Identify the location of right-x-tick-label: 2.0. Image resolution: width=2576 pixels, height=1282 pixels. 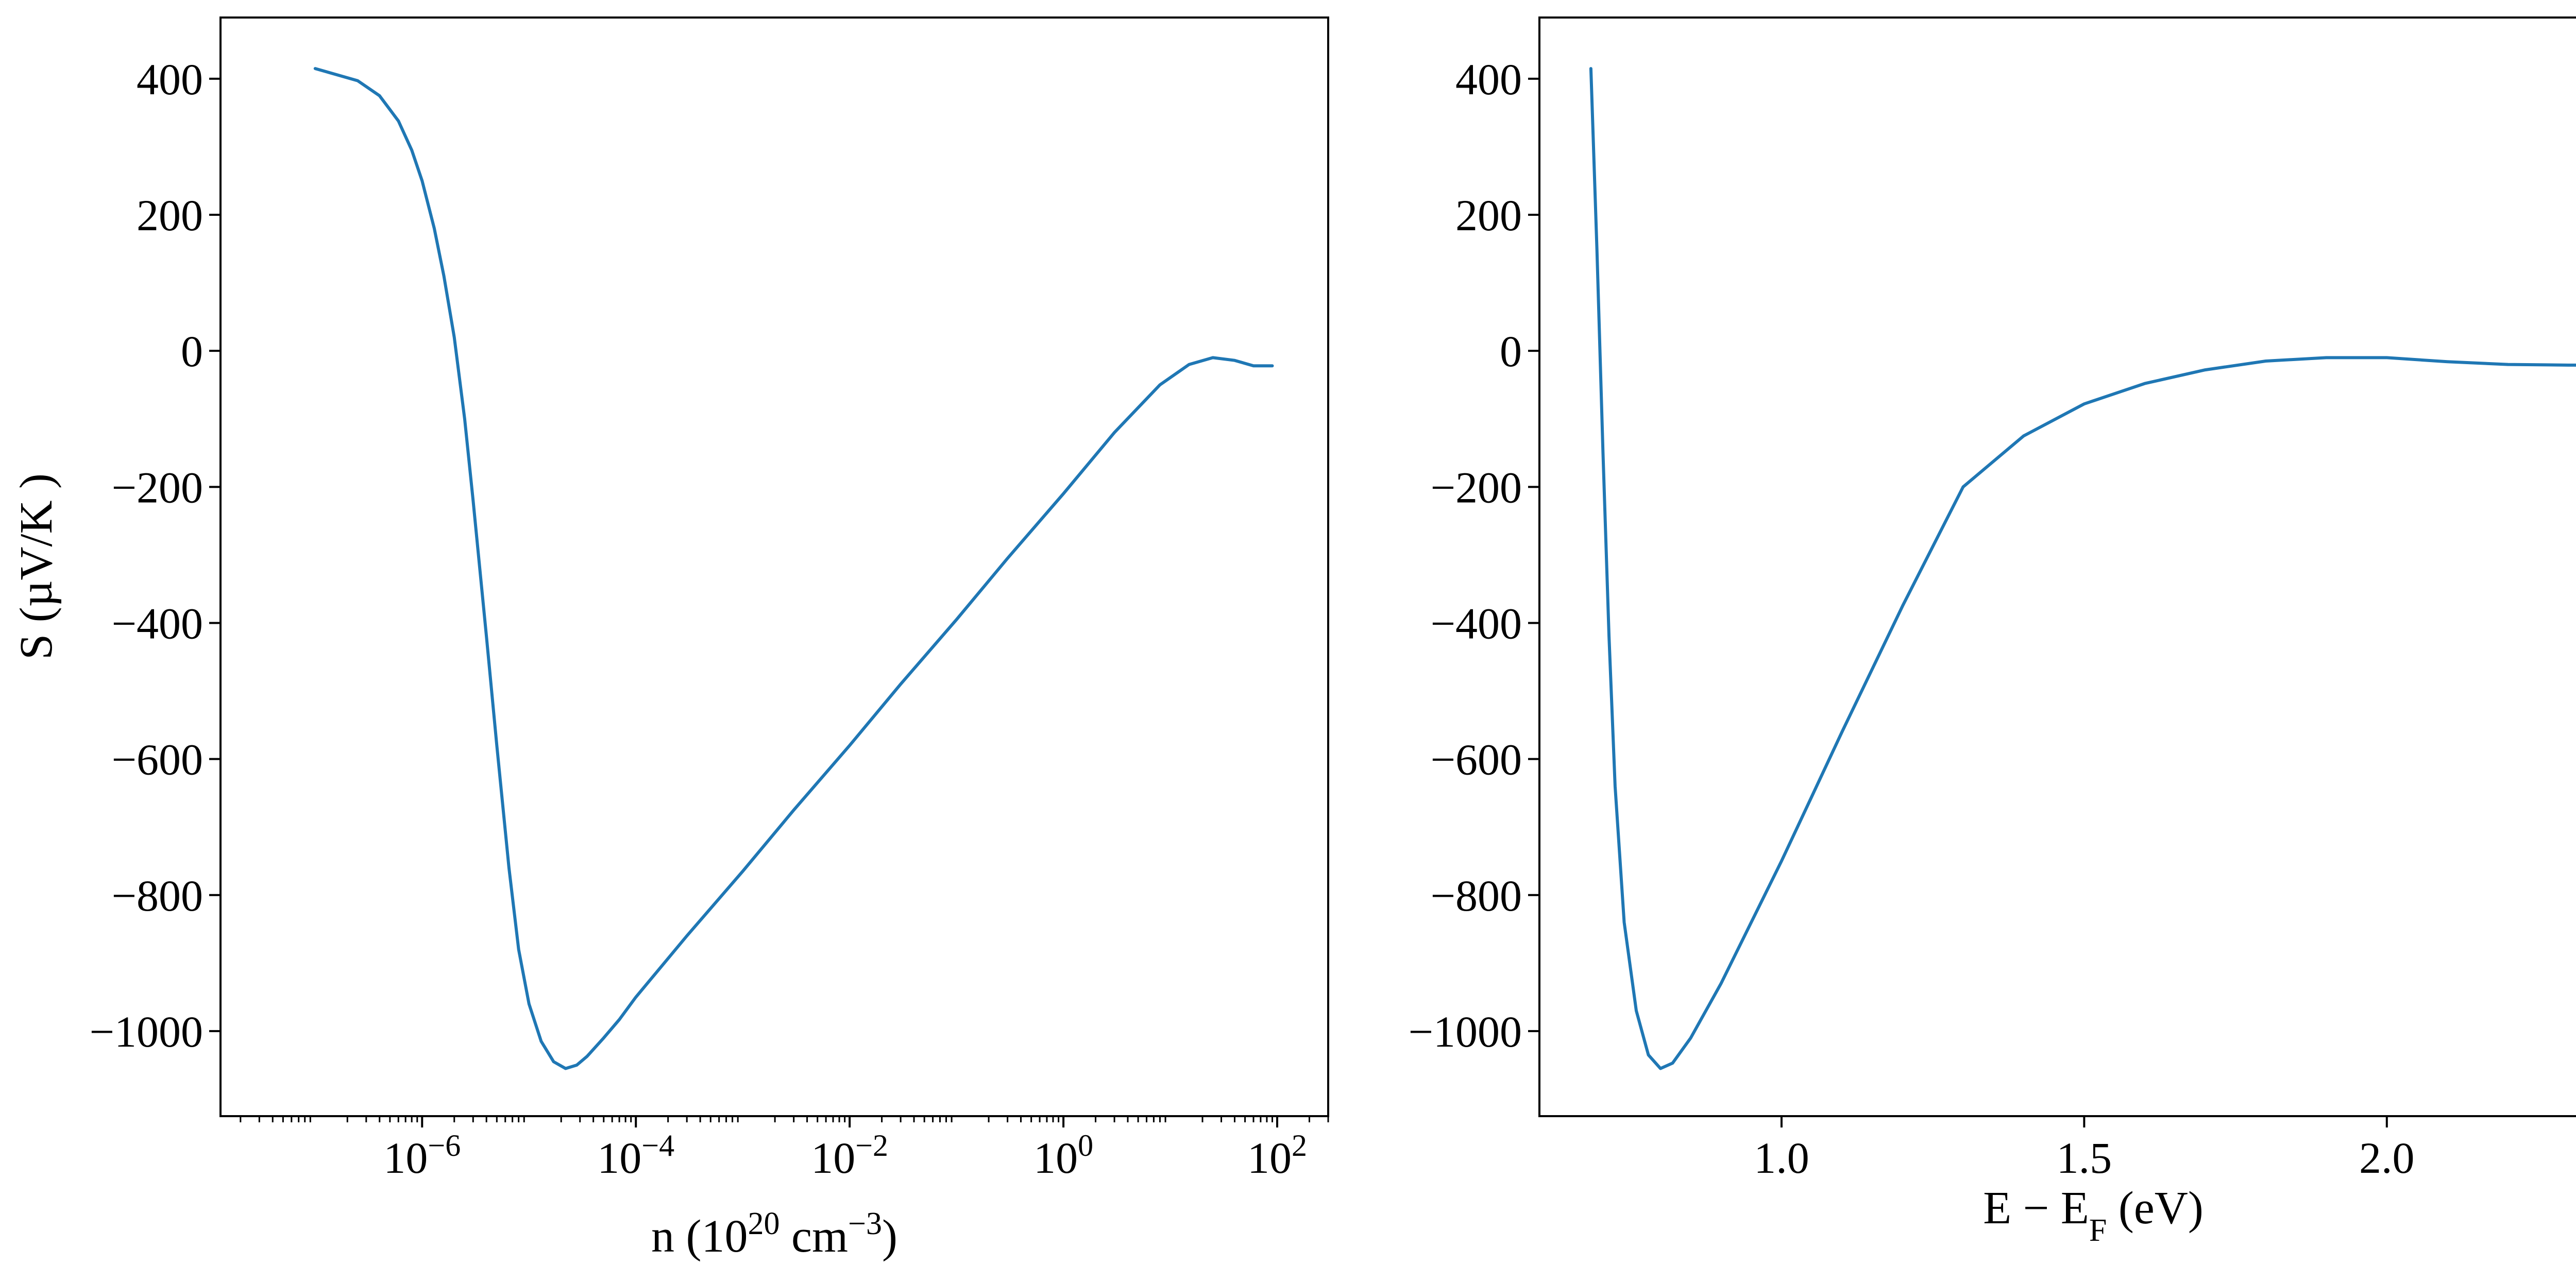
(2387, 1158).